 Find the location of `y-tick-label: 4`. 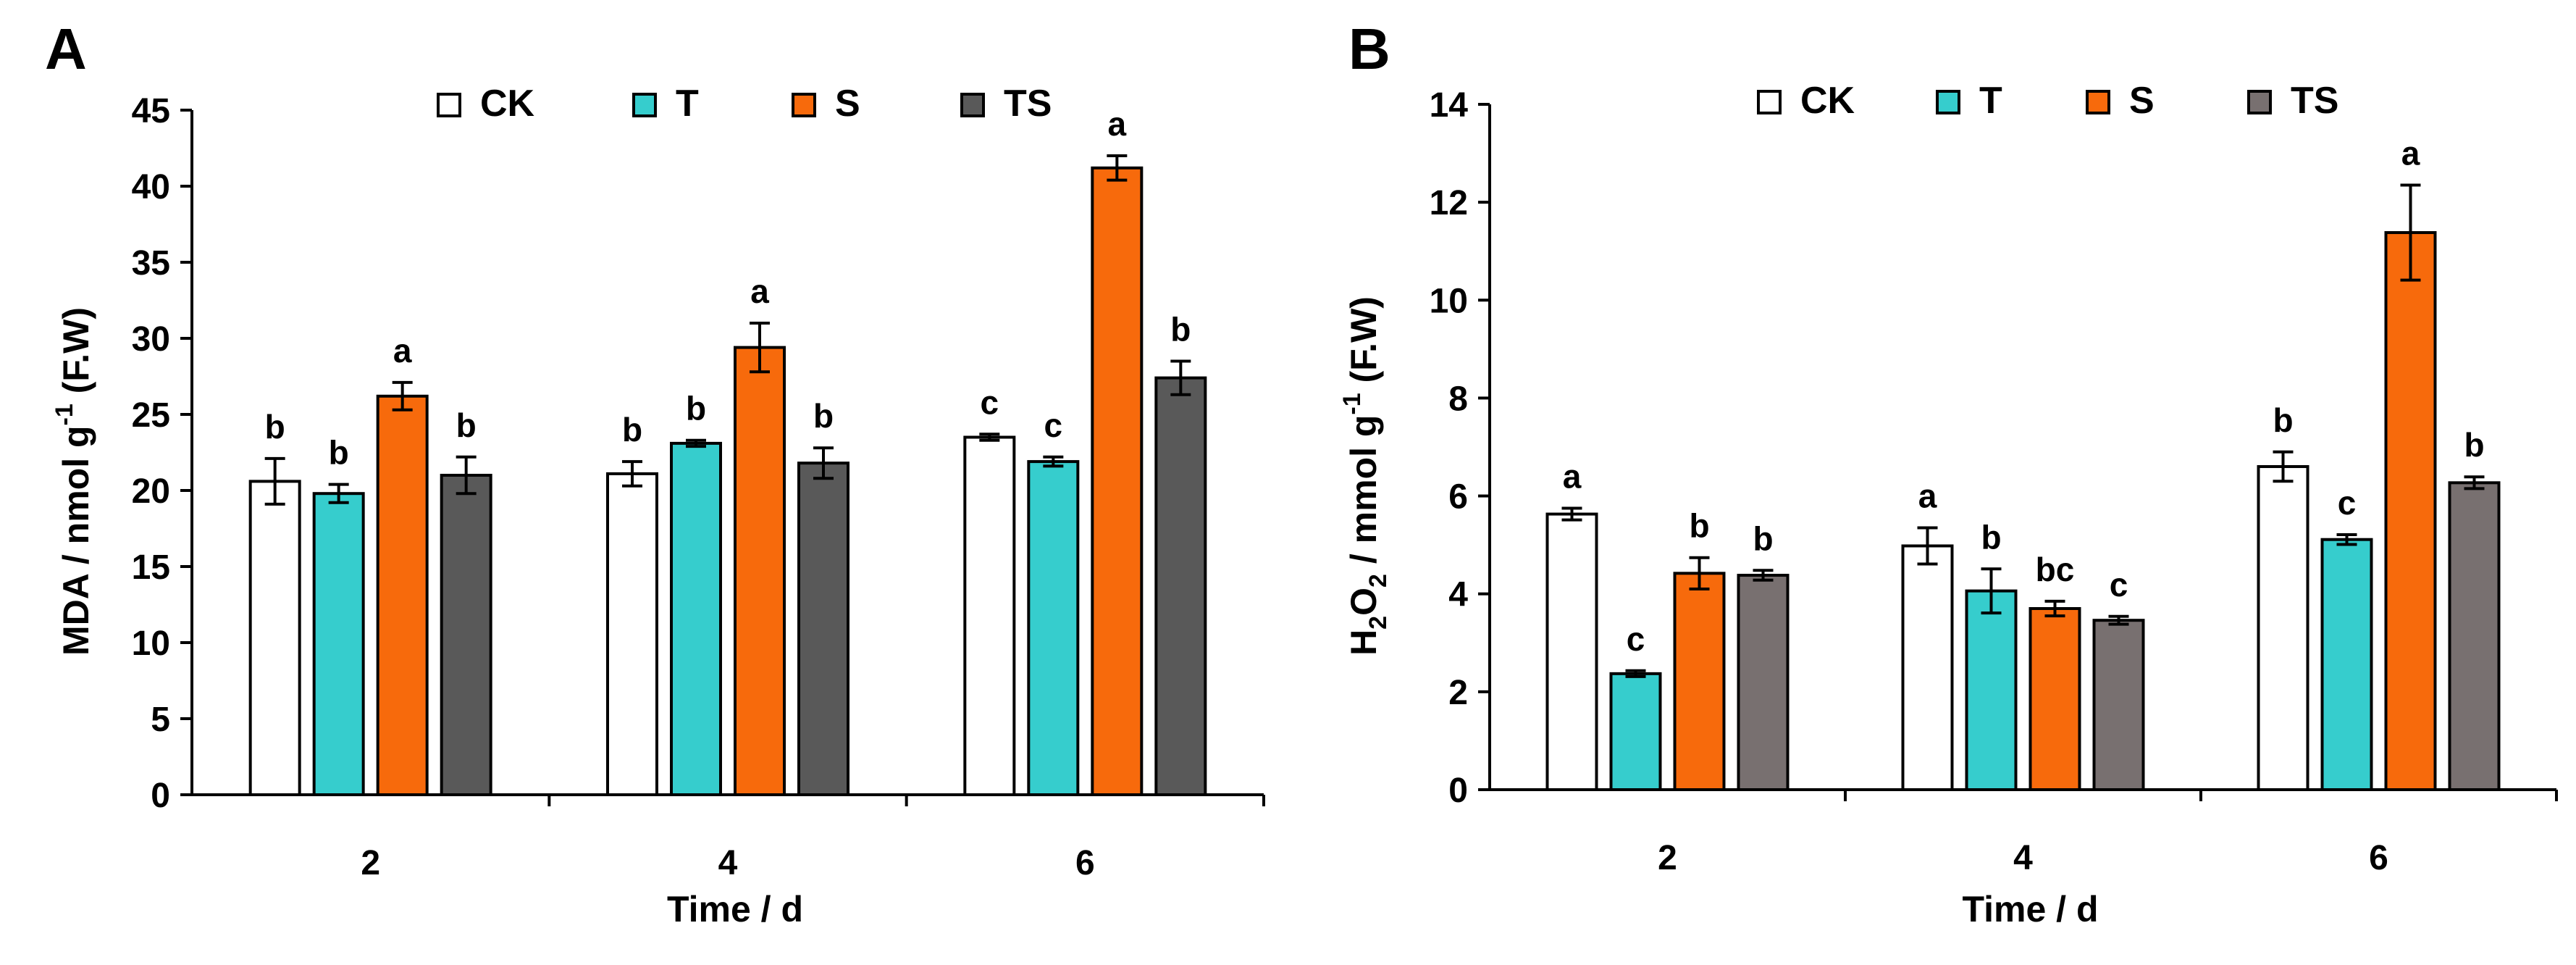

y-tick-label: 4 is located at coordinates (1458, 595).